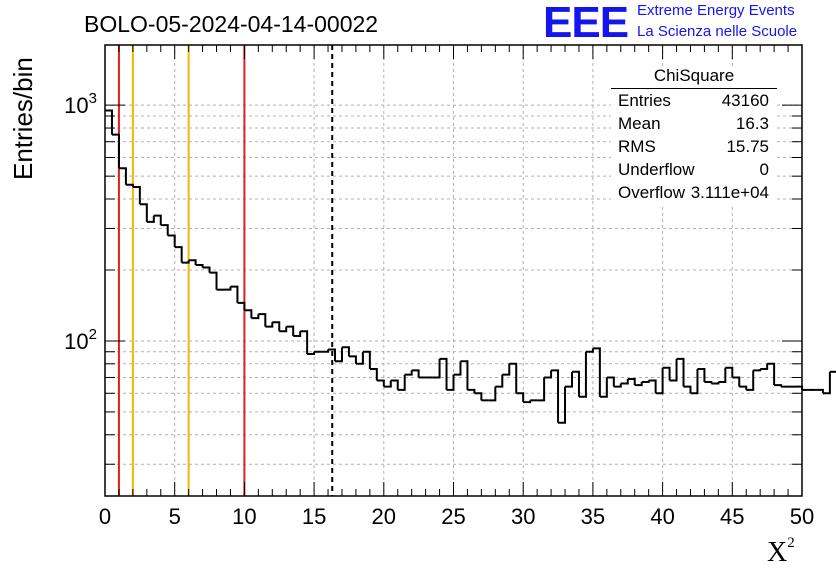 This screenshot has width=836, height=572. I want to click on x-tick-label: 25, so click(453, 516).